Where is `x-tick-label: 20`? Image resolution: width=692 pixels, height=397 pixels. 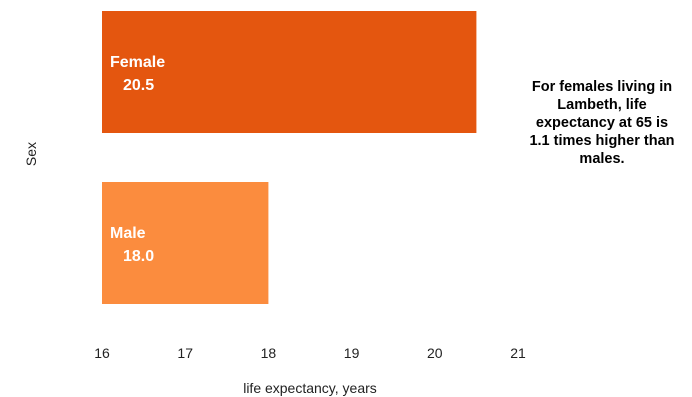
x-tick-label: 20 is located at coordinates (435, 353).